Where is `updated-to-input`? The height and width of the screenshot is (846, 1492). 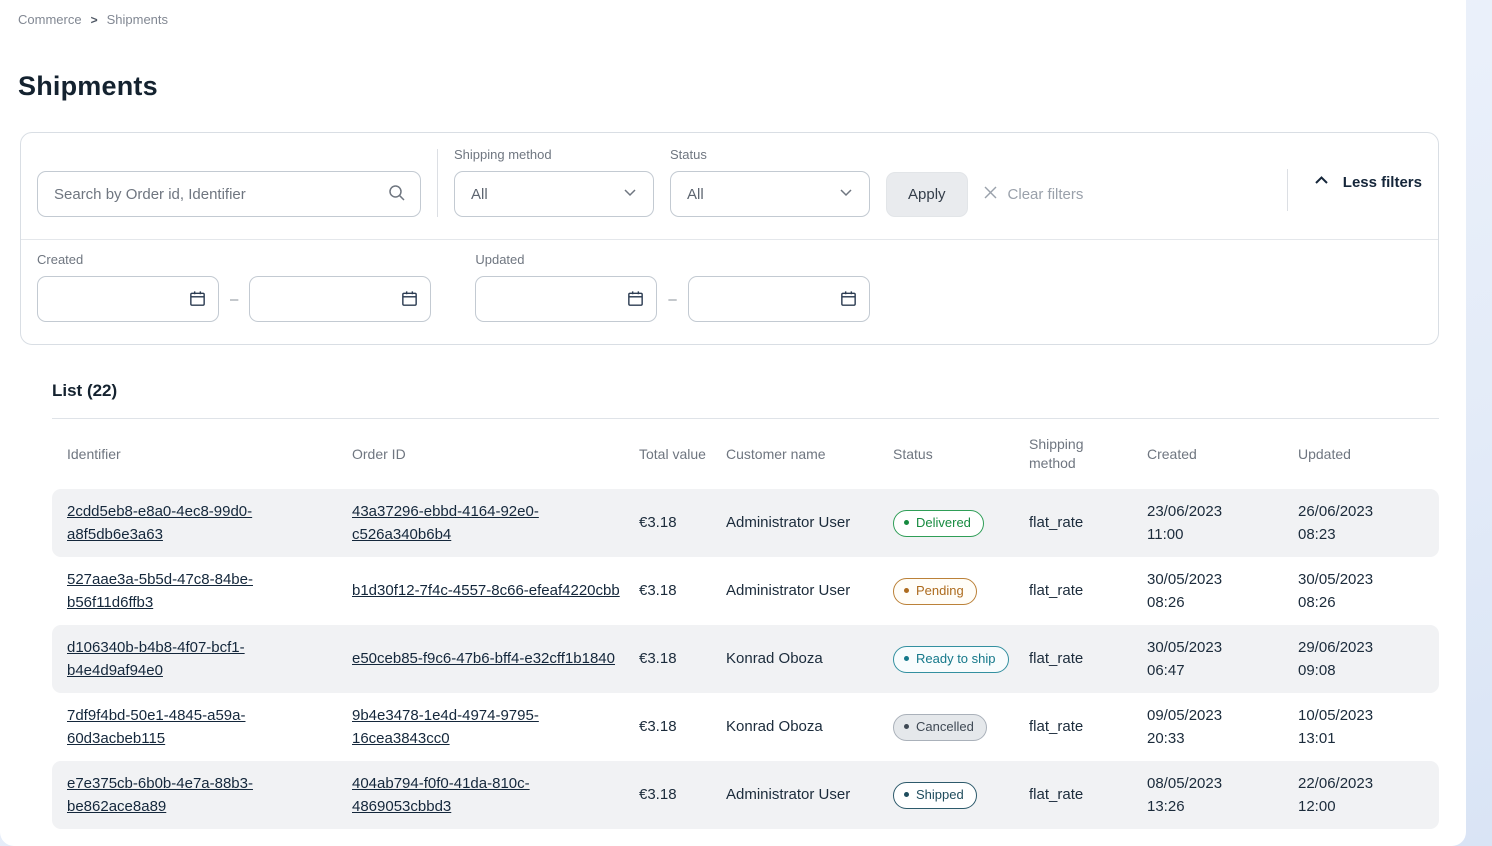
updated-to-input is located at coordinates (778, 299).